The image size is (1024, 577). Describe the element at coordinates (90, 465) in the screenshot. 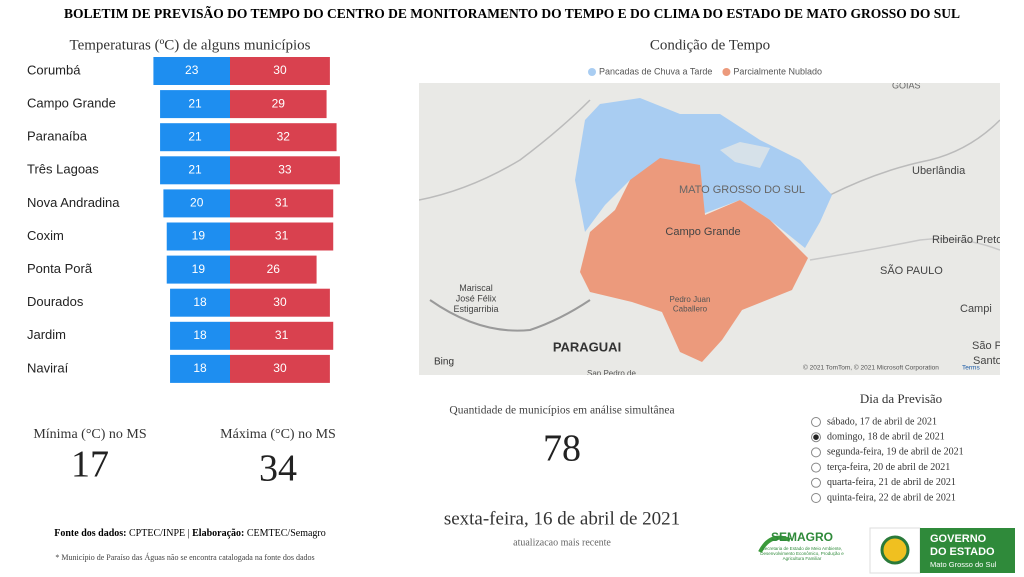

I see `min-value: 17` at that location.